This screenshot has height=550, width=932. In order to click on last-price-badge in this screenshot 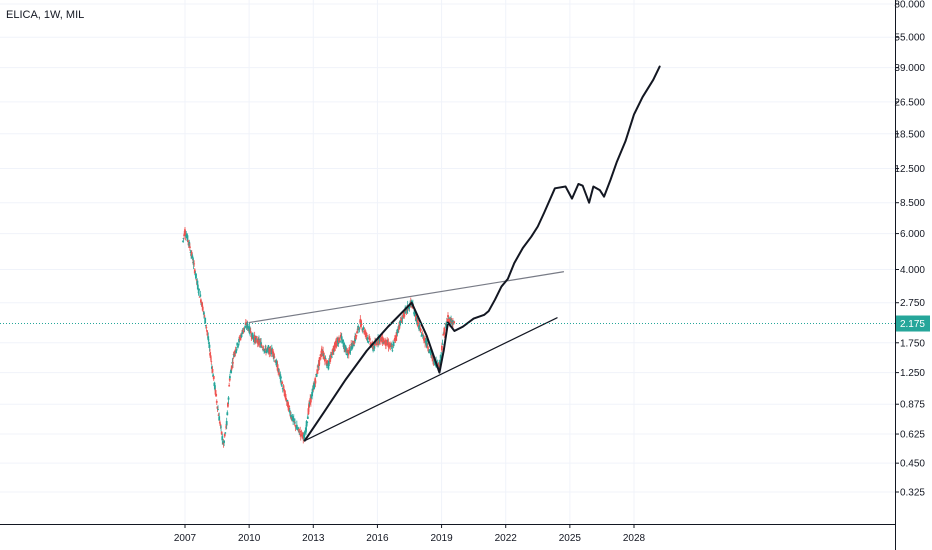, I will do `click(913, 323)`.